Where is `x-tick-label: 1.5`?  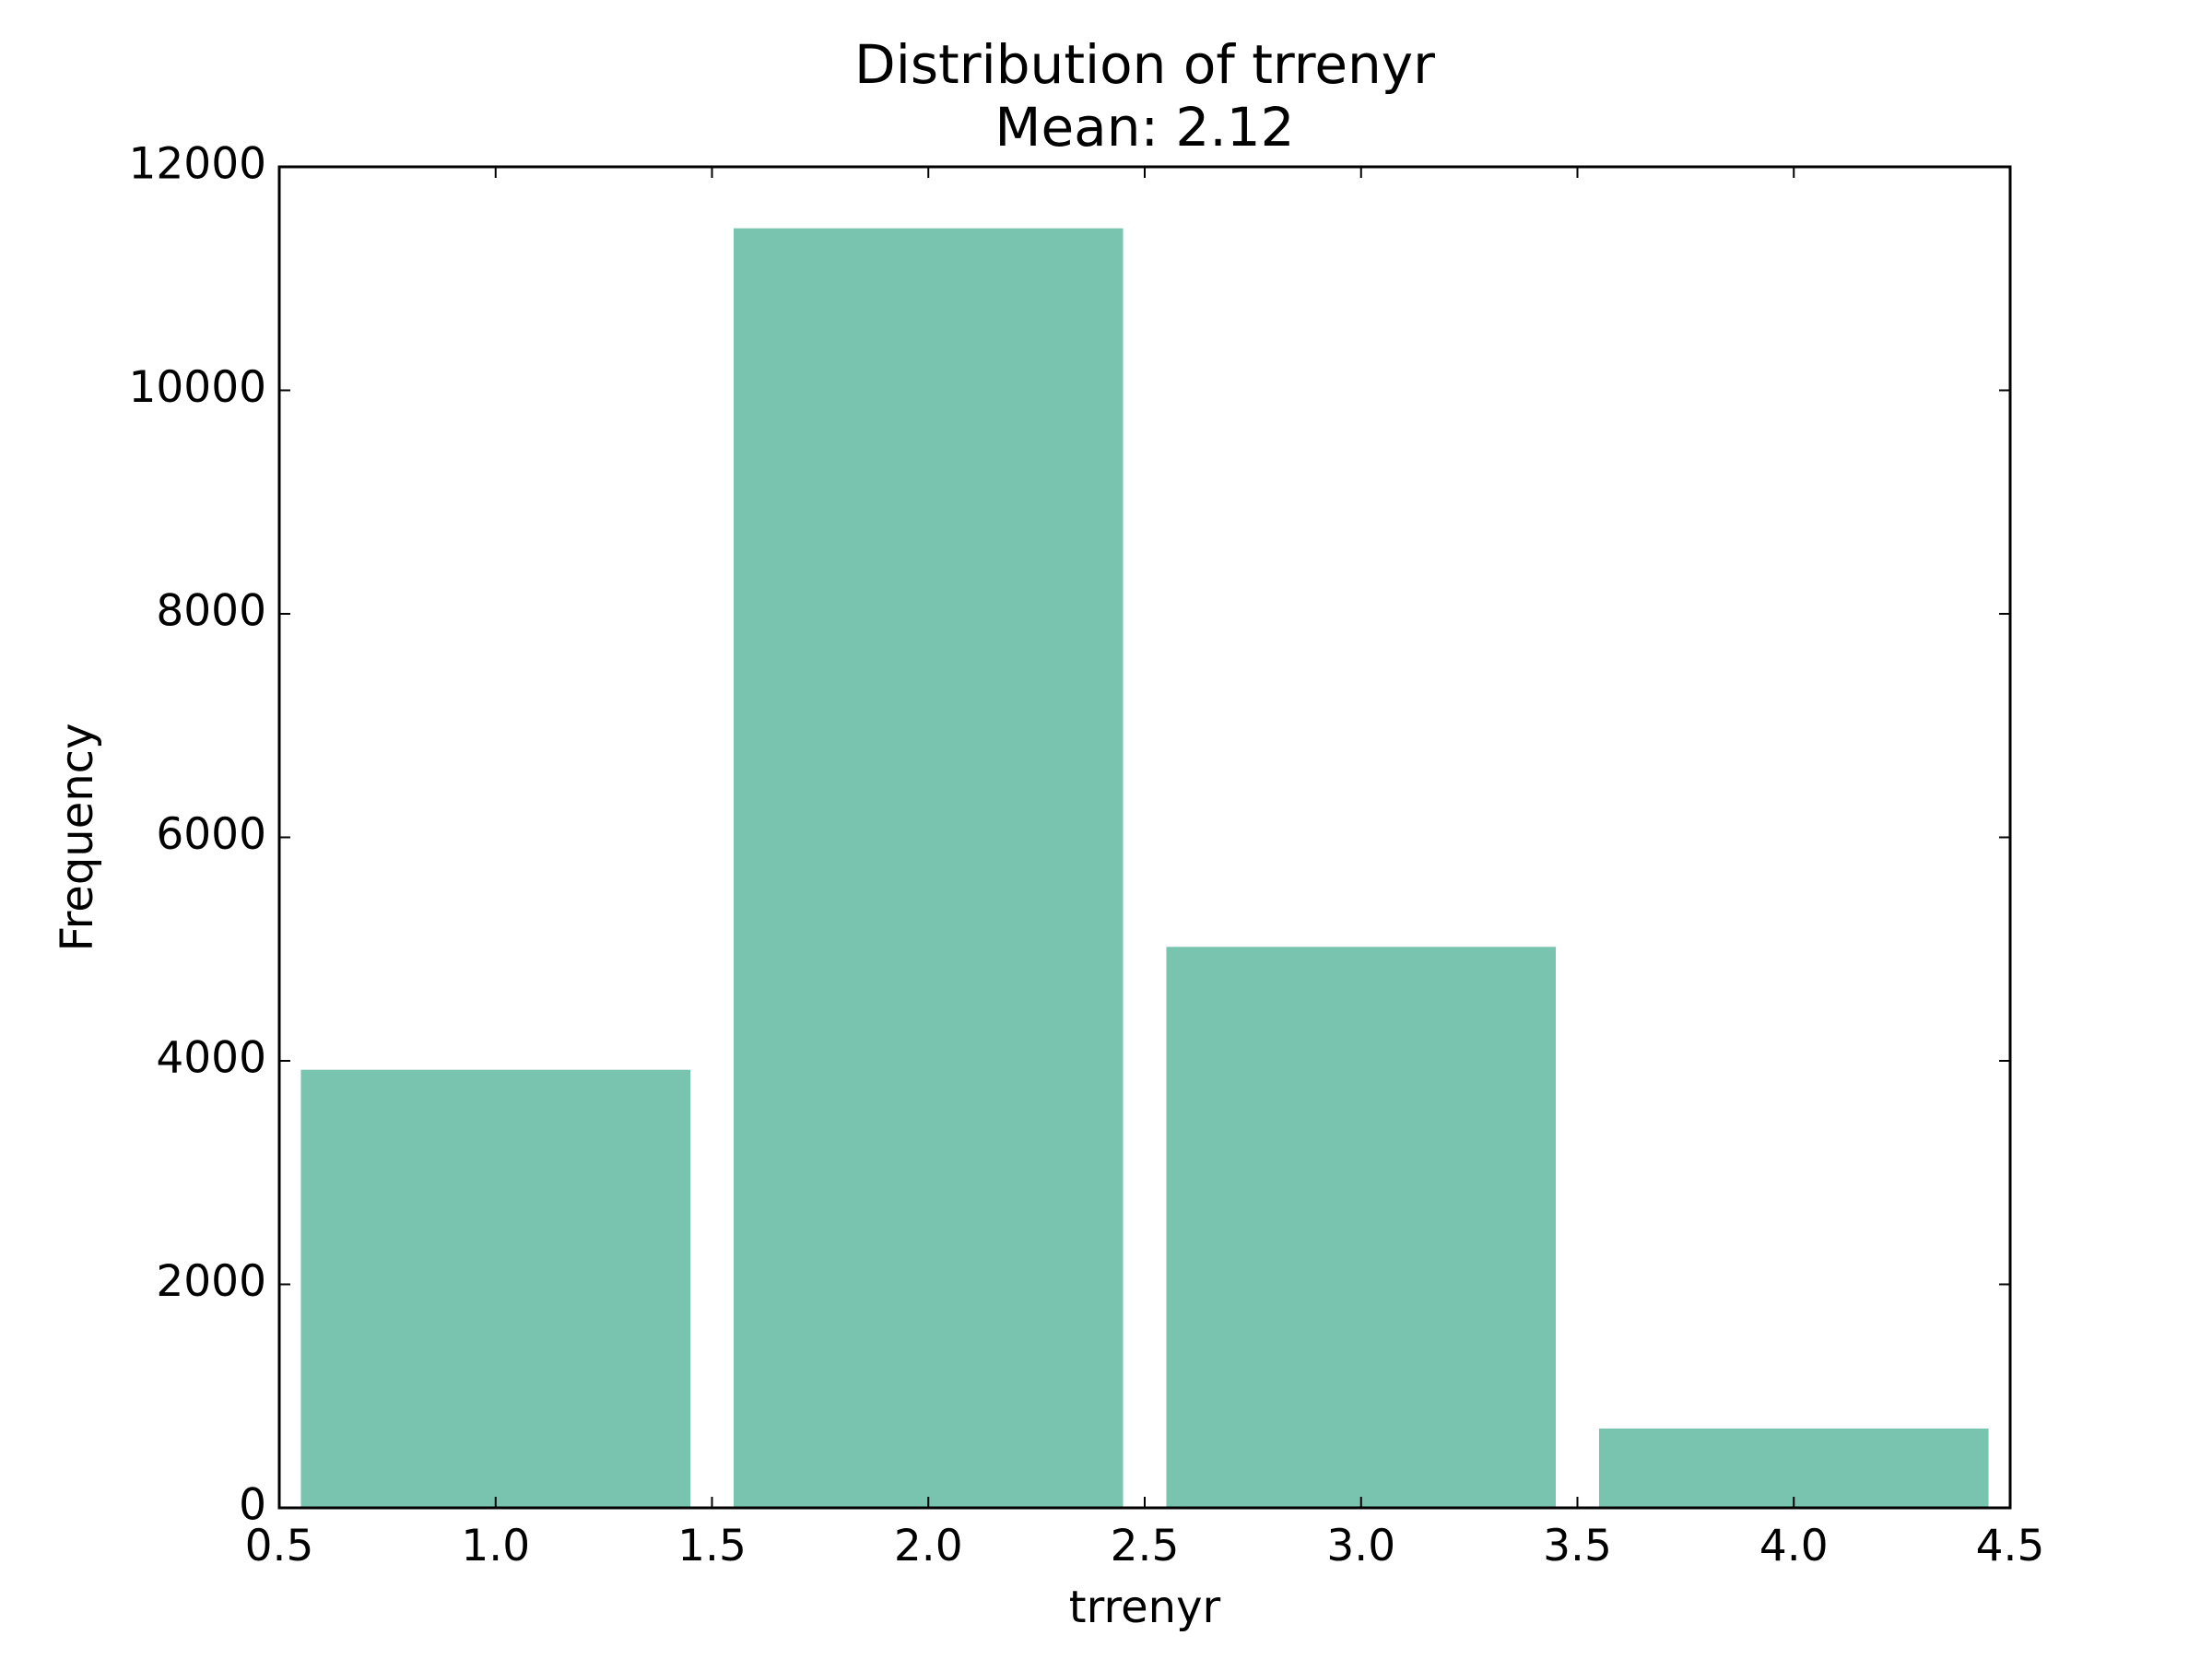
x-tick-label: 1.5 is located at coordinates (712, 1546).